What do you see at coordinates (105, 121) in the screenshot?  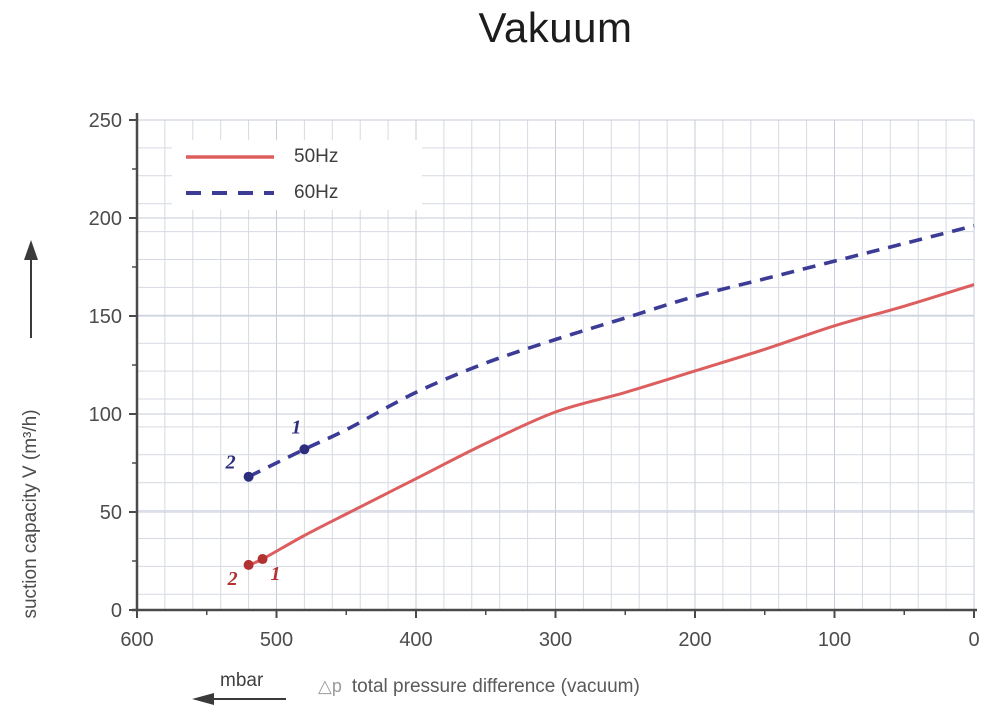 I see `y-tick-label: 250` at bounding box center [105, 121].